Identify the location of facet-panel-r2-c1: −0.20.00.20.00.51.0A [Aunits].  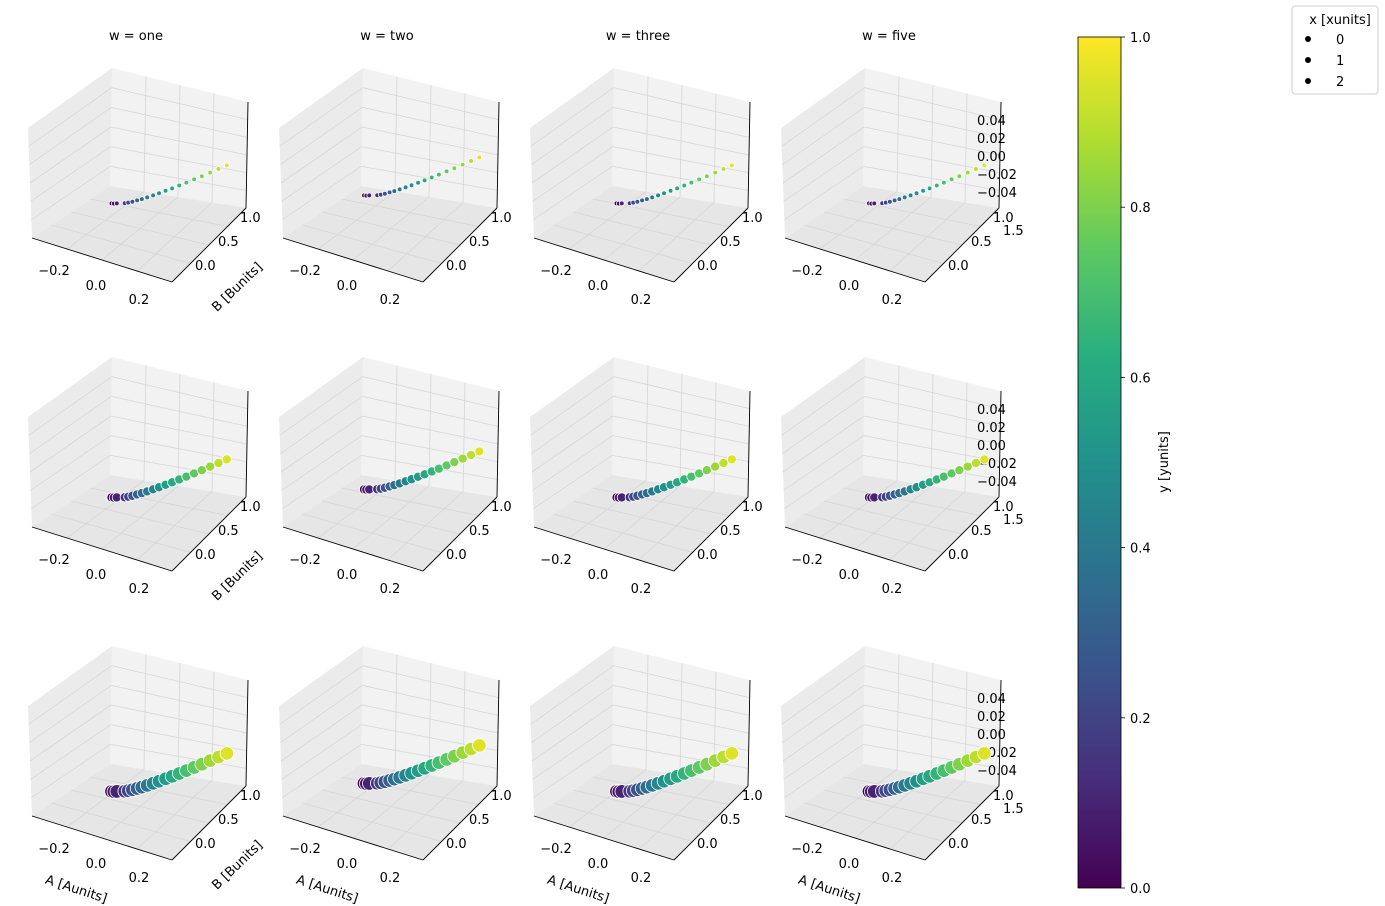
(395, 776).